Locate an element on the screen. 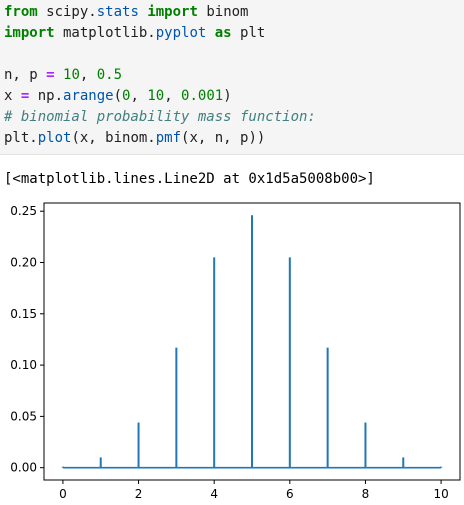  y-tick-label: 0.25 is located at coordinates (23, 211).